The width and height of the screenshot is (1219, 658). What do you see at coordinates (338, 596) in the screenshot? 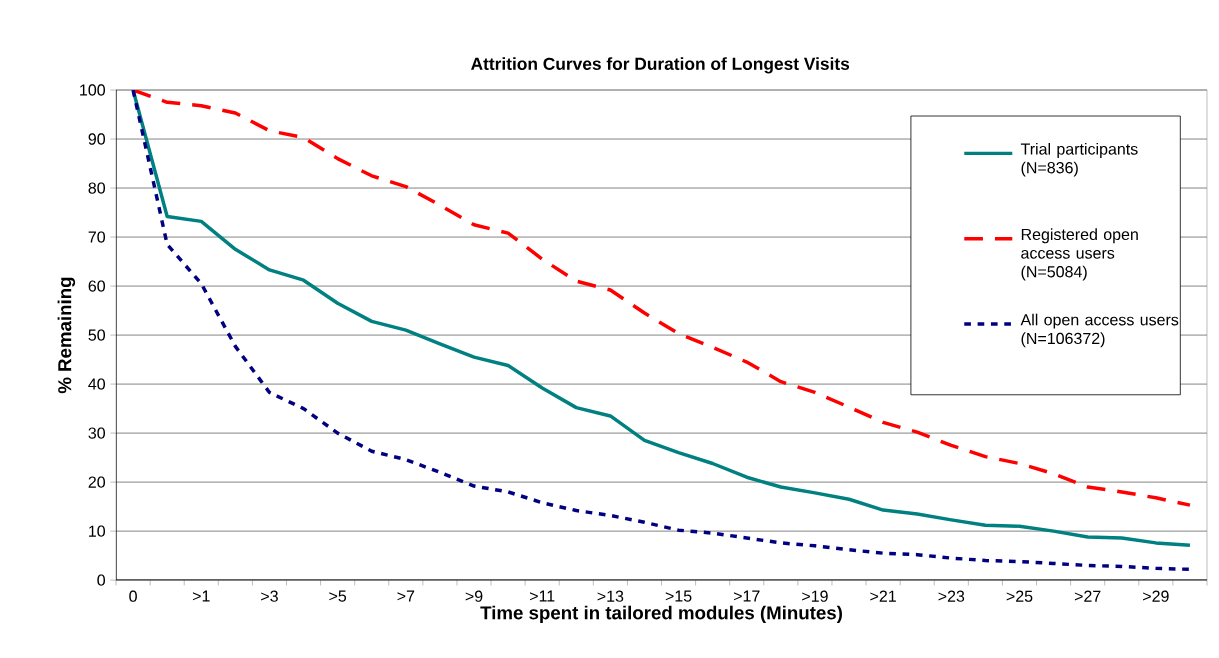
I see `x-tick-label: >5` at bounding box center [338, 596].